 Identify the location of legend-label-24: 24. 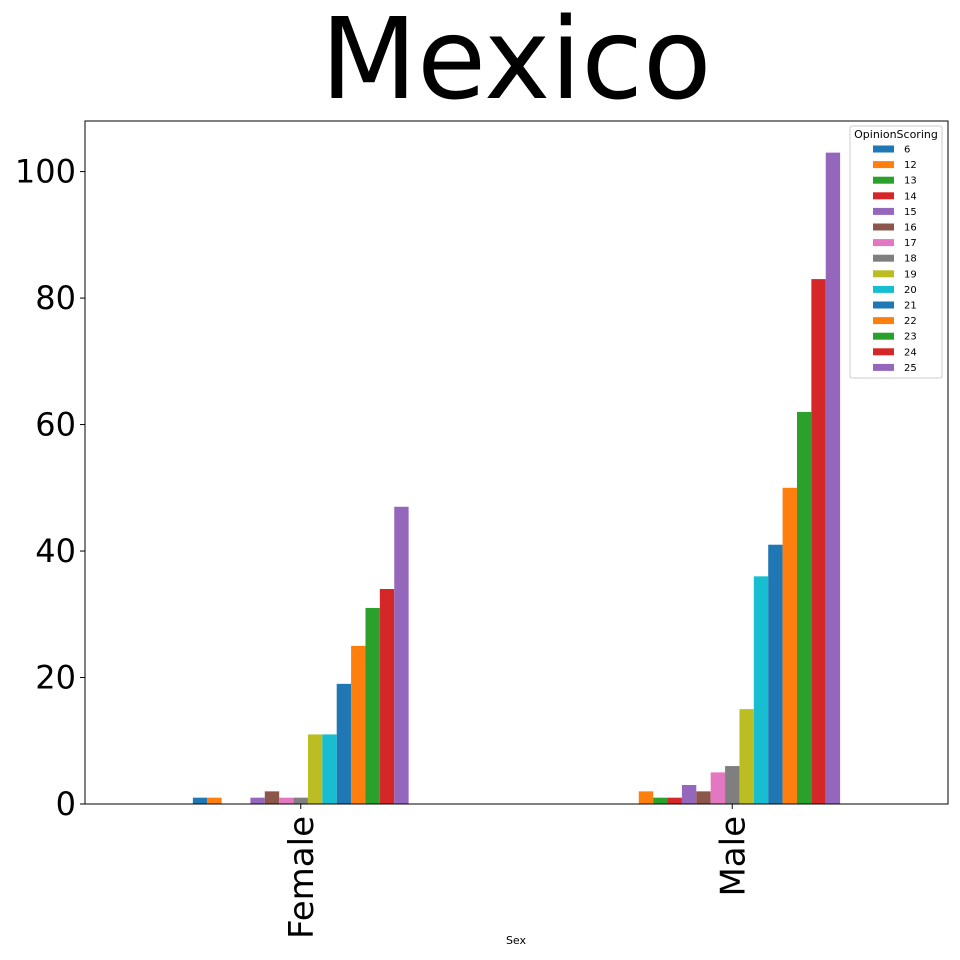
(910, 352).